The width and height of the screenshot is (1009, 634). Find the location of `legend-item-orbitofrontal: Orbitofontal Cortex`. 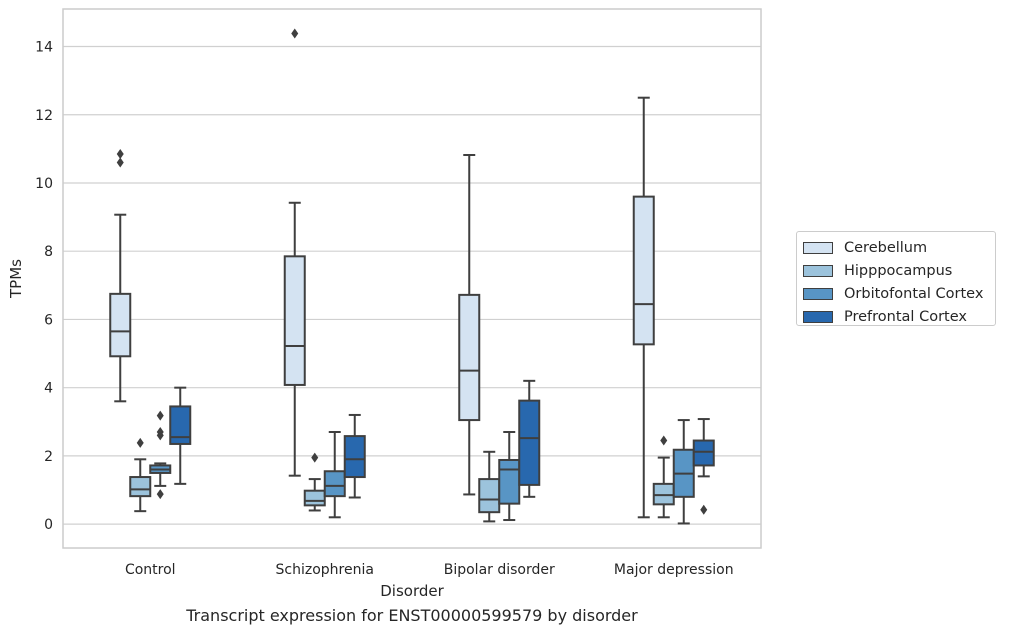

legend-item-orbitofrontal: Orbitofontal Cortex is located at coordinates (899, 293).